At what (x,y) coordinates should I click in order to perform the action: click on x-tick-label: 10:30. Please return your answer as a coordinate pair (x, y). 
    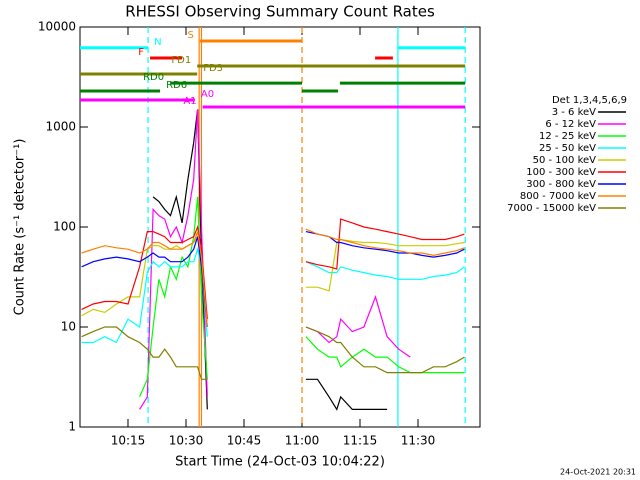
    Looking at the image, I should click on (186, 441).